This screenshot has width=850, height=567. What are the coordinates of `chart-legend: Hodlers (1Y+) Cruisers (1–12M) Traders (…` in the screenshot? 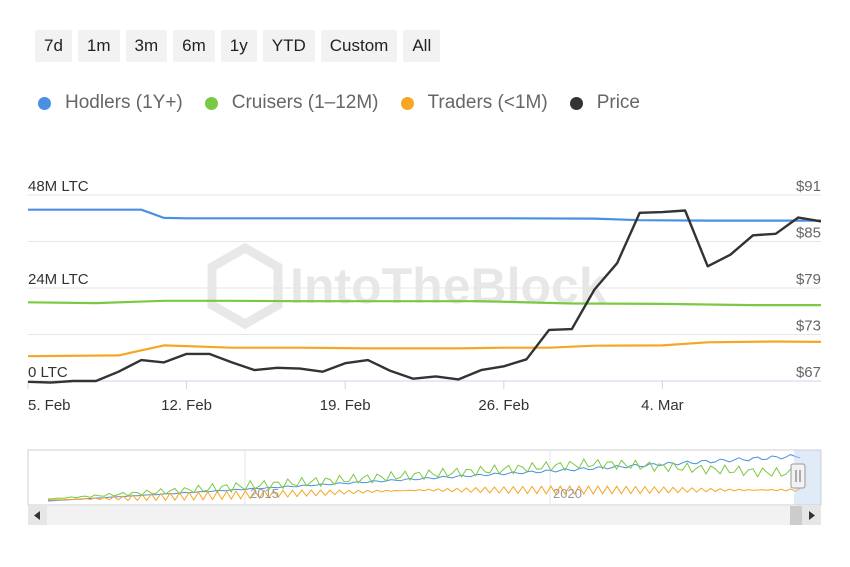 It's located at (339, 103).